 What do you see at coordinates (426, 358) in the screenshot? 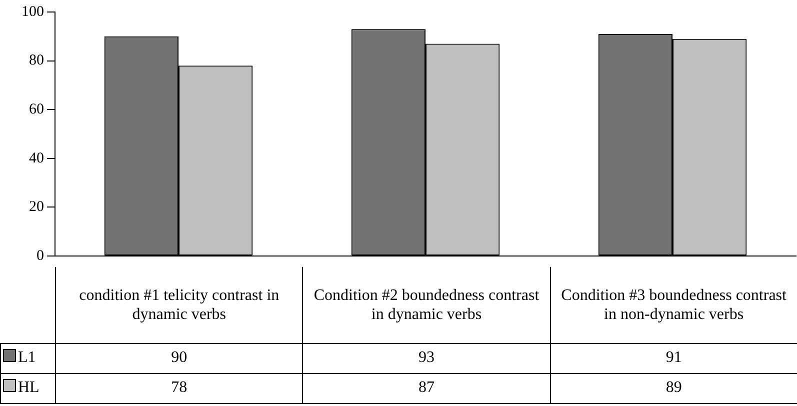
I see `data-label: 93` at bounding box center [426, 358].